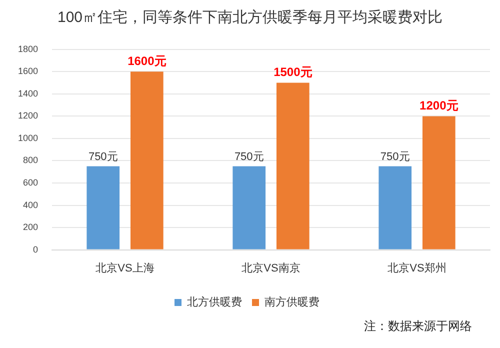  I want to click on y-tick-label: 800, so click(30, 160).